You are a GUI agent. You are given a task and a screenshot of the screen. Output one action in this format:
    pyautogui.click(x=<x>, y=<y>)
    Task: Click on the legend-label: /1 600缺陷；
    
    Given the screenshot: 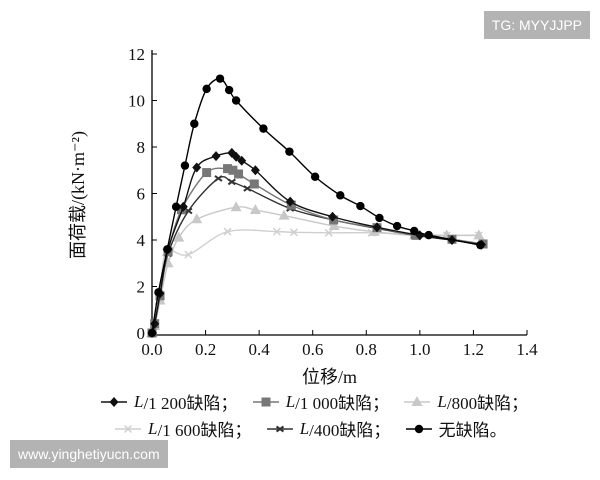 What is the action you would take?
    pyautogui.click(x=204, y=430)
    